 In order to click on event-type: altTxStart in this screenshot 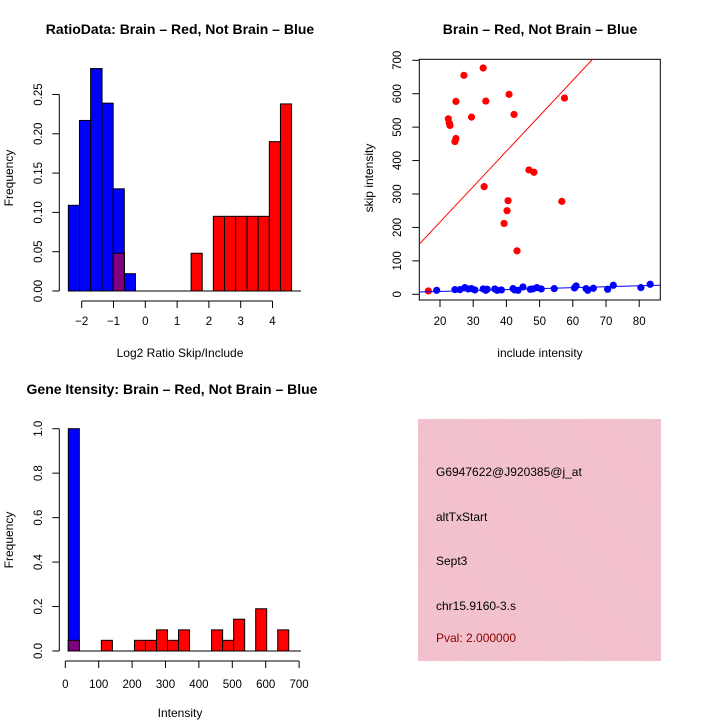, I will do `click(462, 517)`.